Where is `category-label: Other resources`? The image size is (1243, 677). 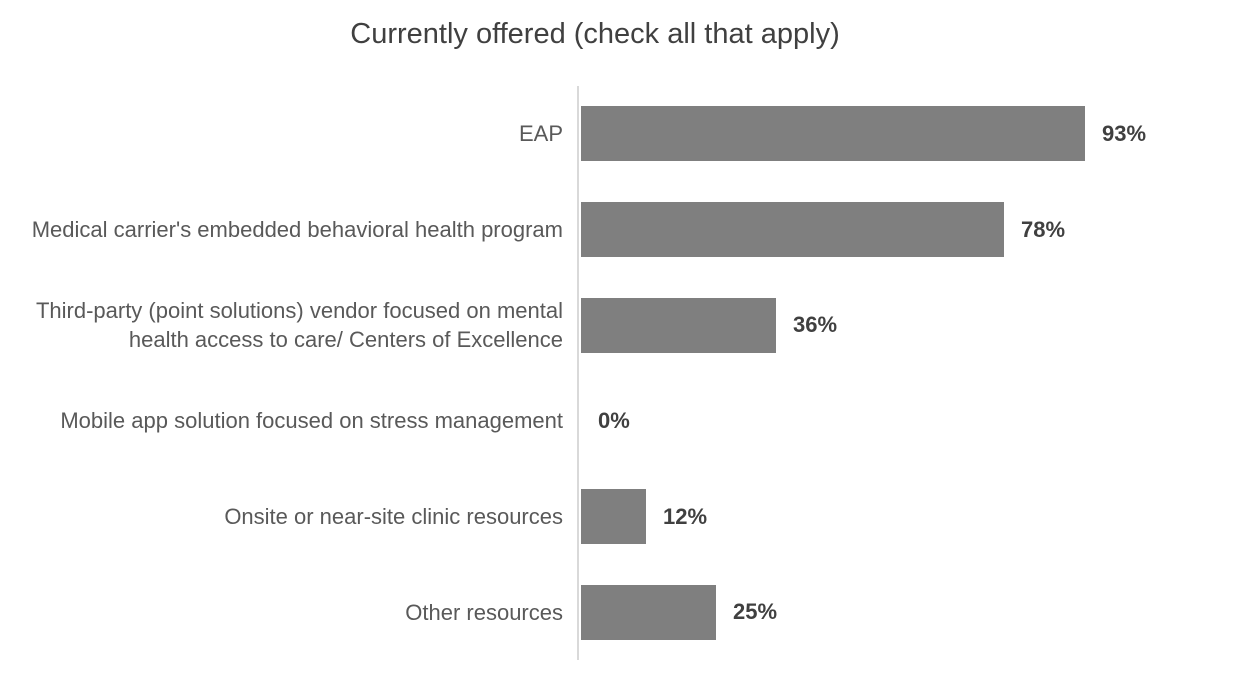
category-label: Other resources is located at coordinates (484, 612).